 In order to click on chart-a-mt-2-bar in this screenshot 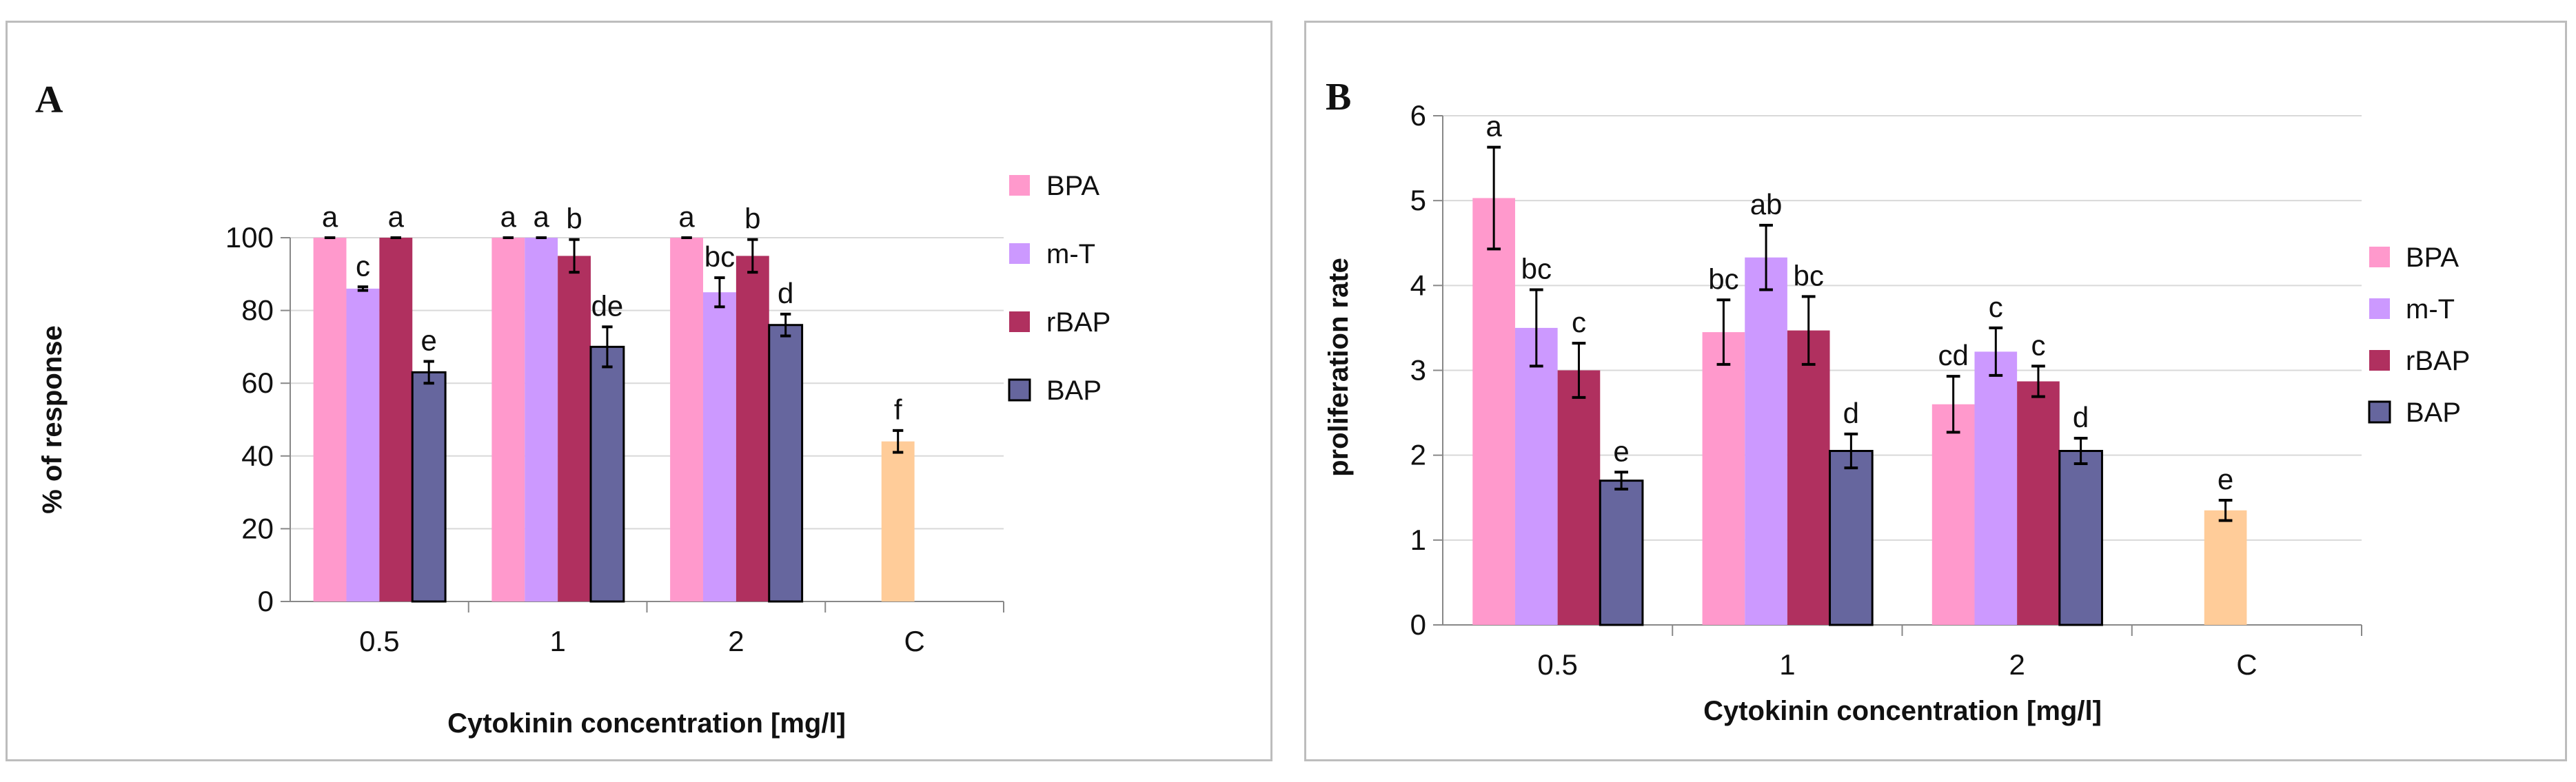, I will do `click(719, 446)`.